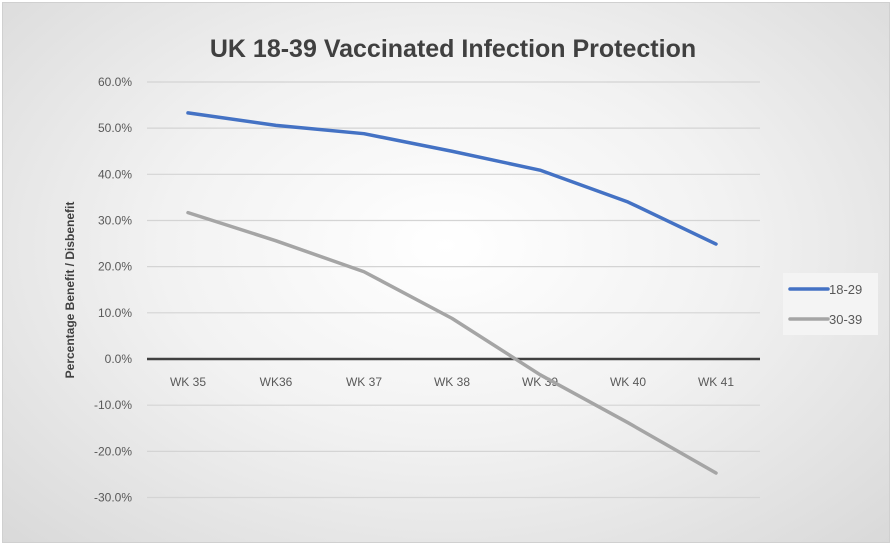 The image size is (892, 545). I want to click on x-tick-label: WK36, so click(276, 382).